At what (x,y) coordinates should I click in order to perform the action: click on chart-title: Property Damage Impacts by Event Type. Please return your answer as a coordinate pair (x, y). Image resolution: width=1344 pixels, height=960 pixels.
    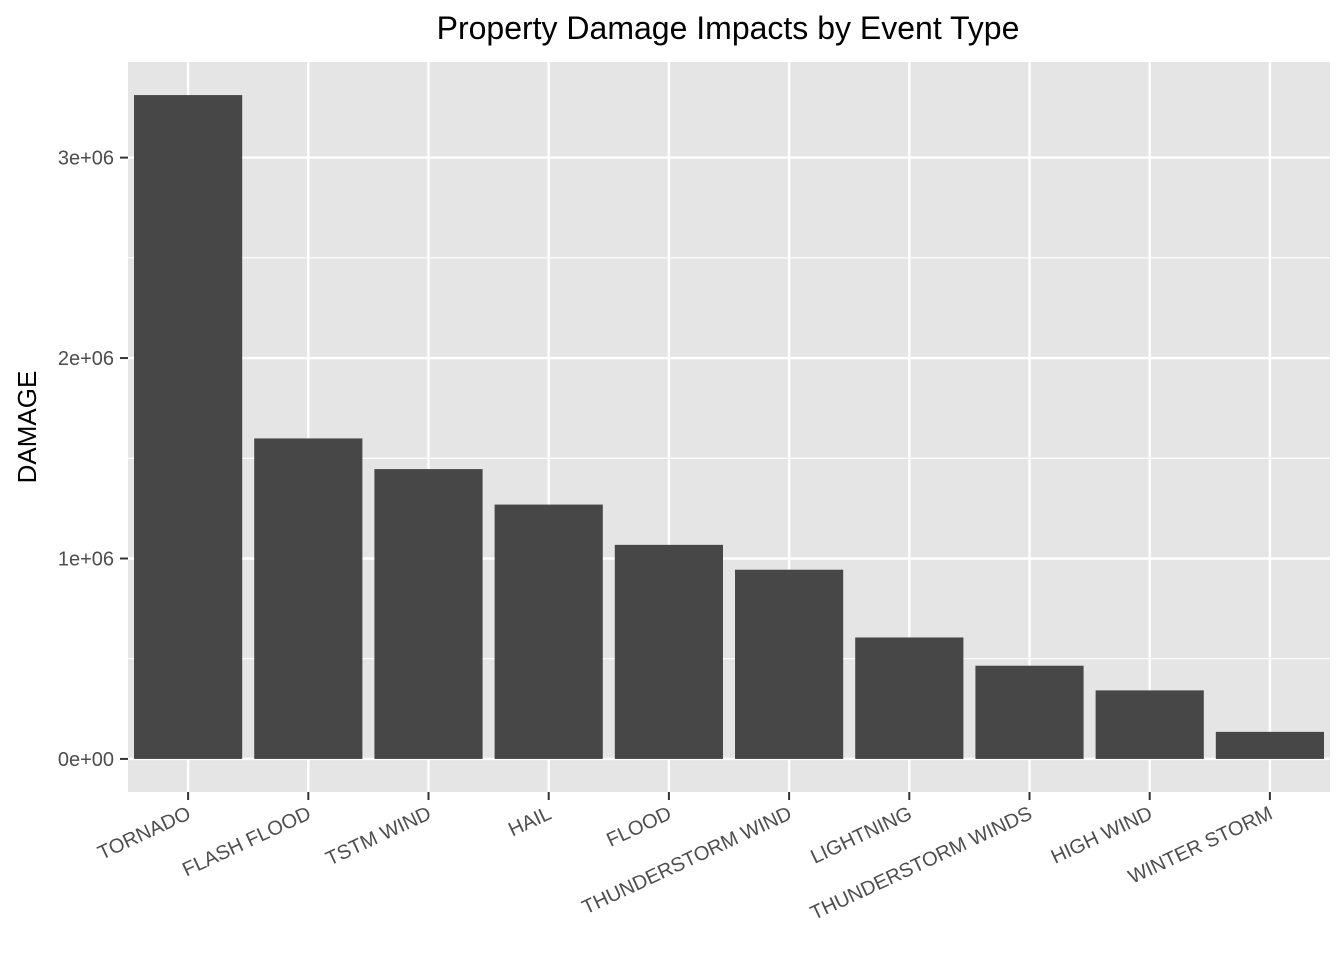
    Looking at the image, I should click on (728, 28).